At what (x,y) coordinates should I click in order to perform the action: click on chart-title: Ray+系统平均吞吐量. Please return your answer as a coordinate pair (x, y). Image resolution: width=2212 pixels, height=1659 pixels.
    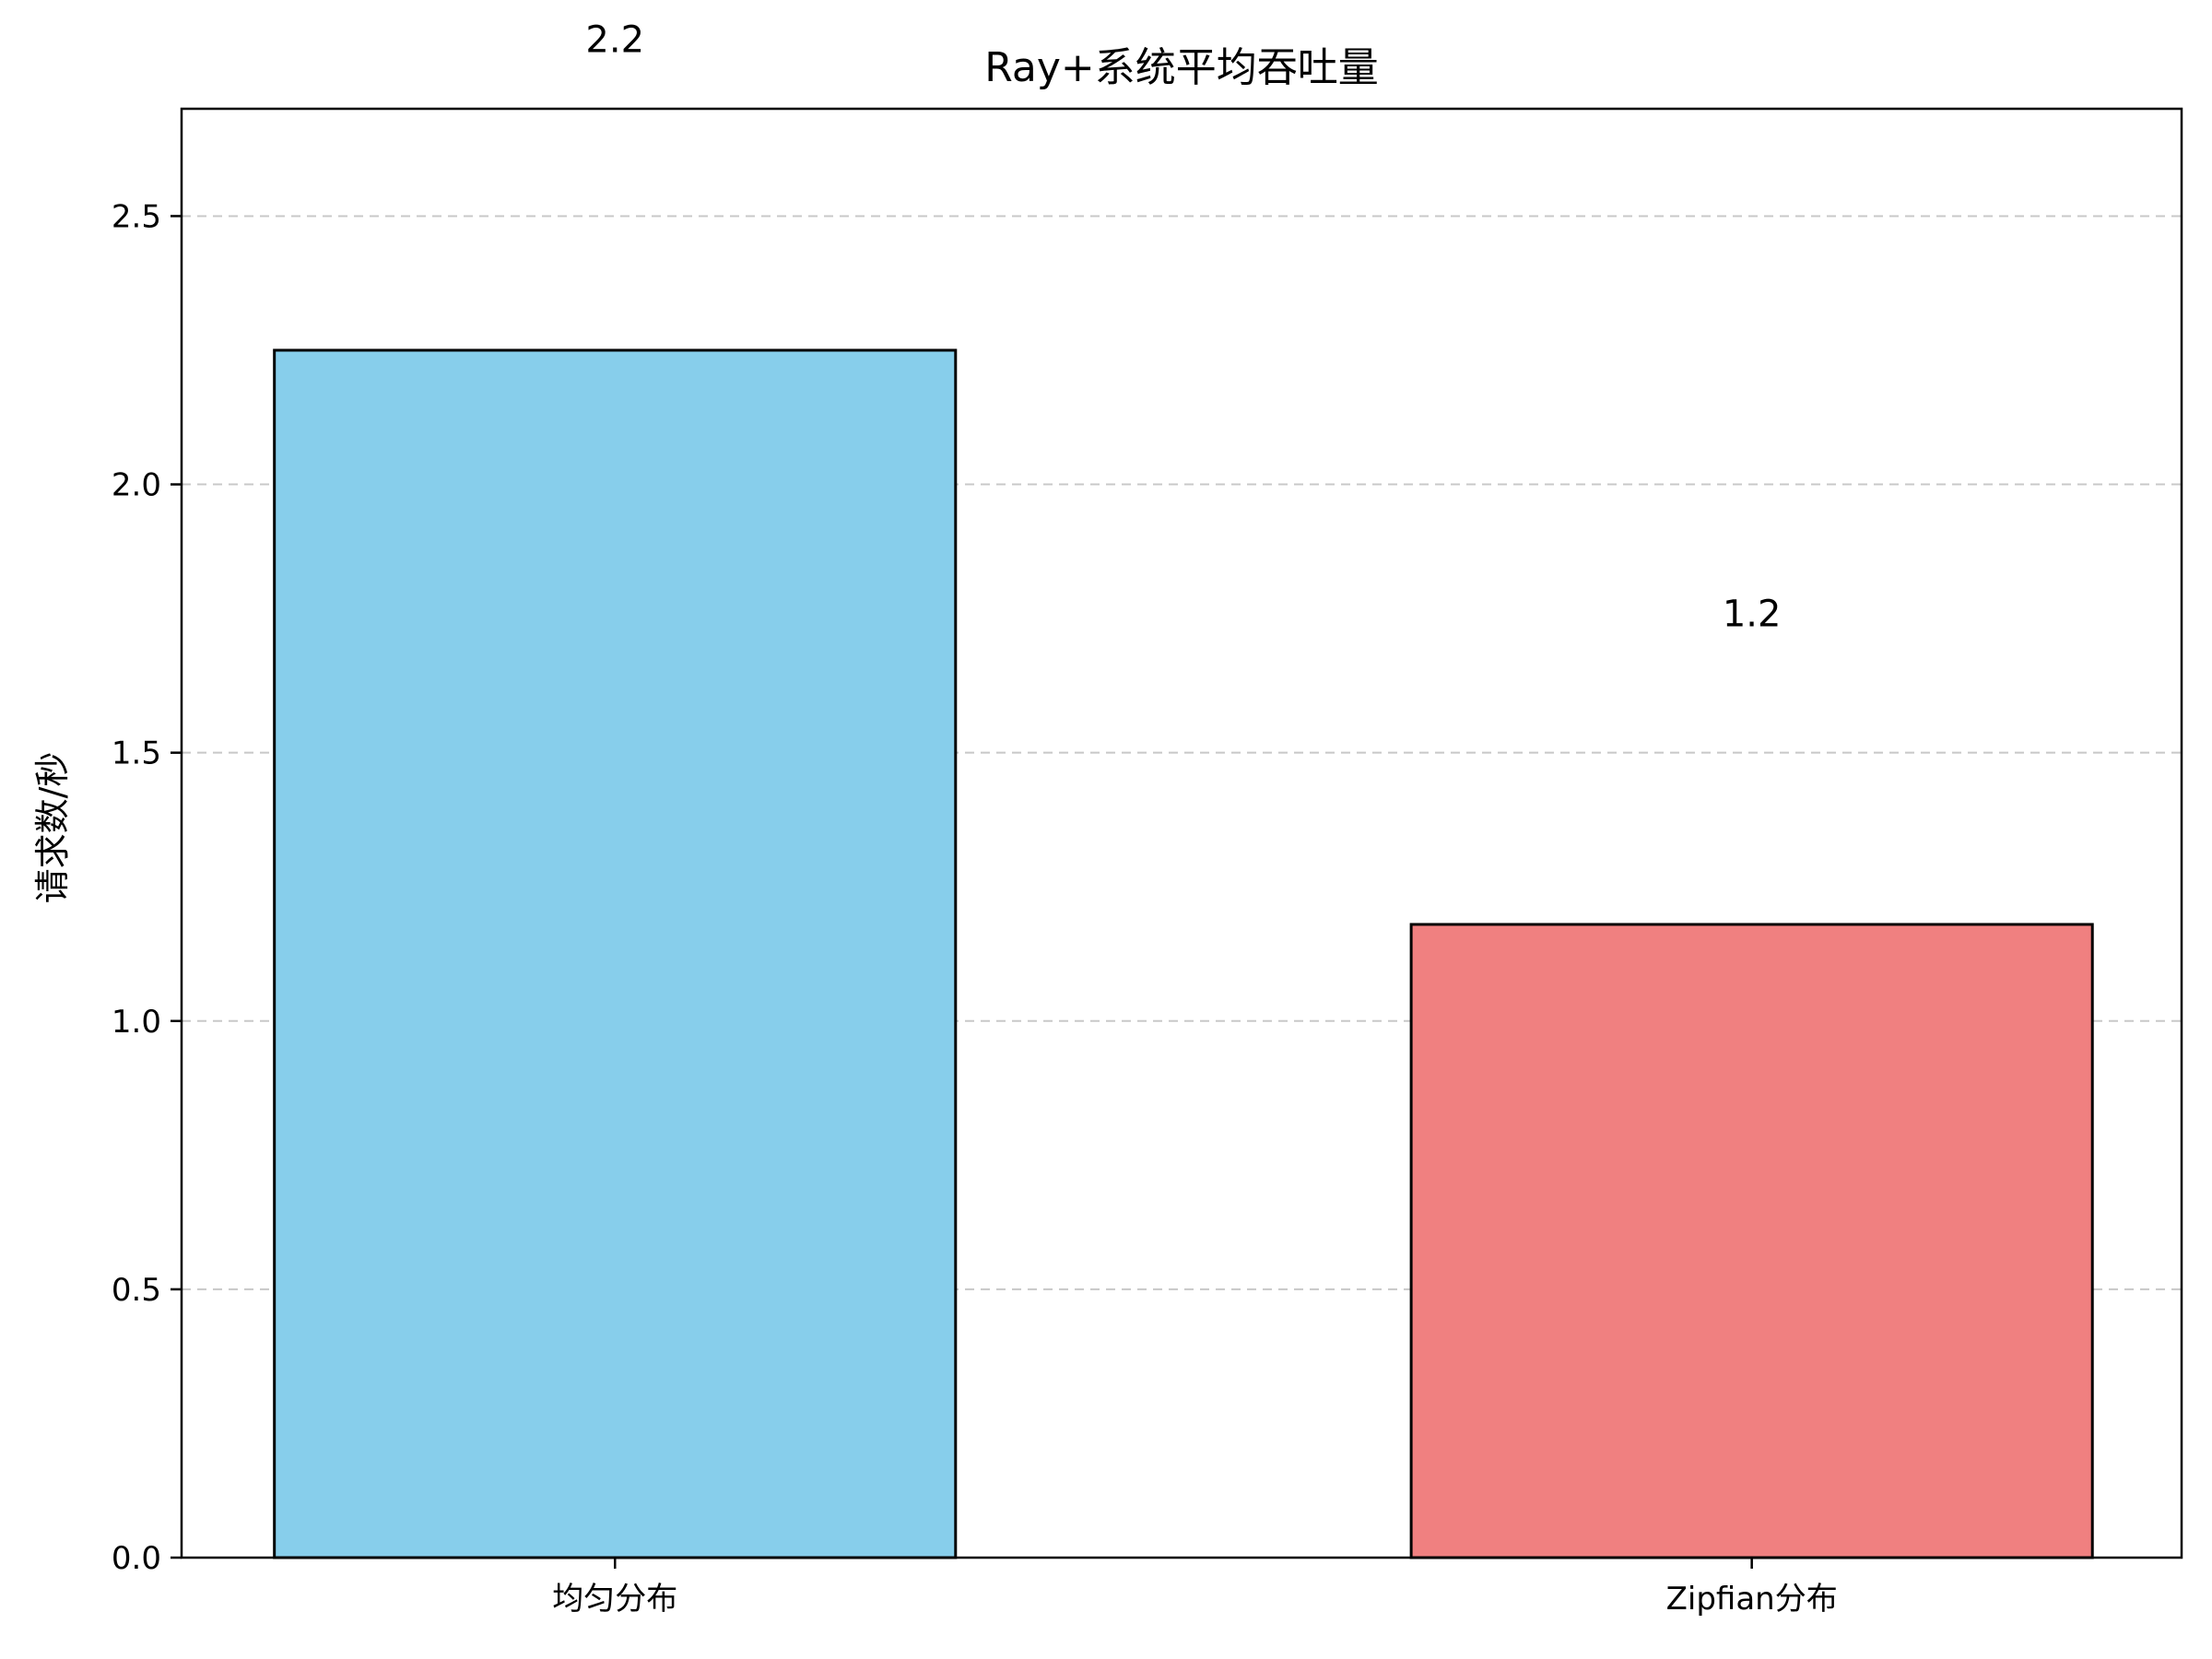
    Looking at the image, I should click on (1181, 67).